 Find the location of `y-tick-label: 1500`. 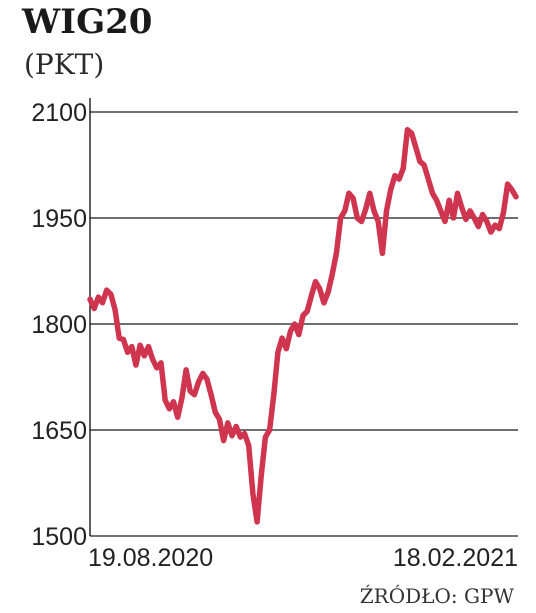

y-tick-label: 1500 is located at coordinates (59, 537).